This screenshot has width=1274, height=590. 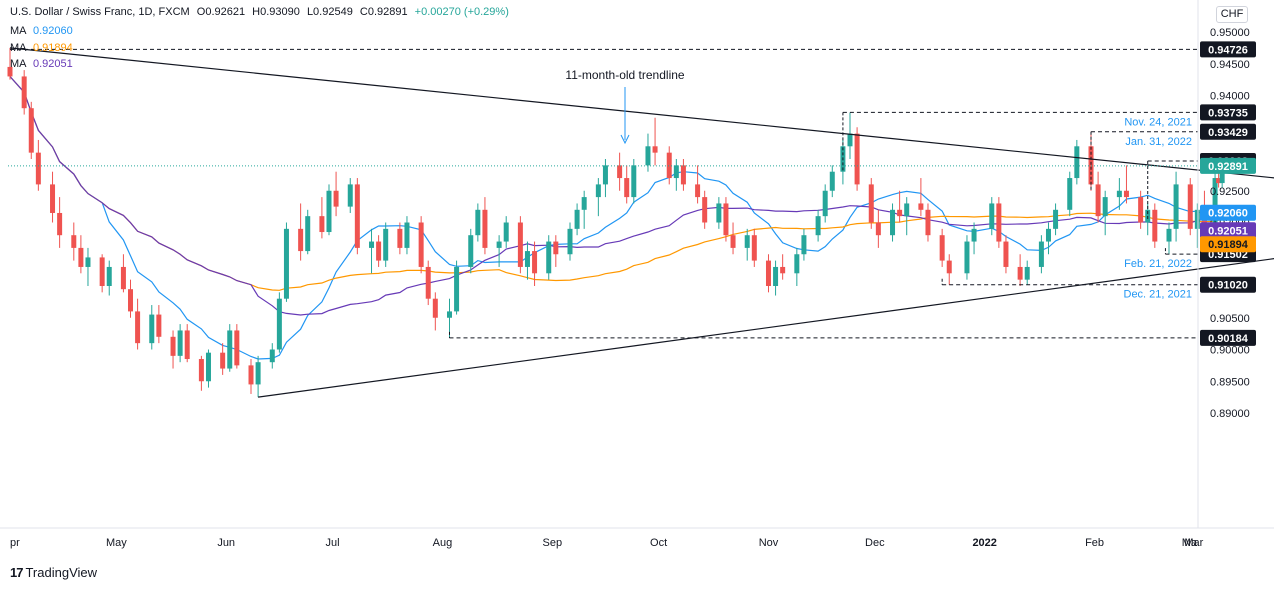 I want to click on y-tick-label: 0.89000, so click(x=1230, y=414).